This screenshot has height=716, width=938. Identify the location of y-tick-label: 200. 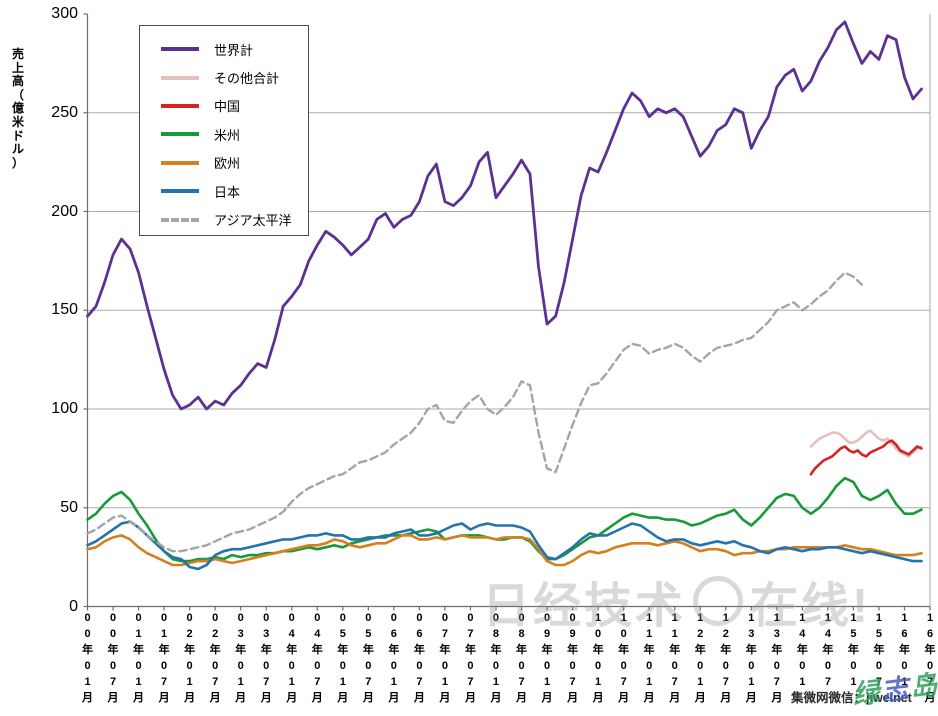
(64, 211).